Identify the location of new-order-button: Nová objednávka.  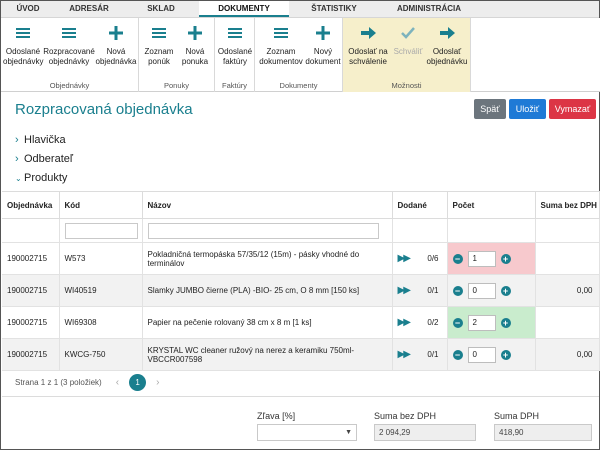
(116, 44).